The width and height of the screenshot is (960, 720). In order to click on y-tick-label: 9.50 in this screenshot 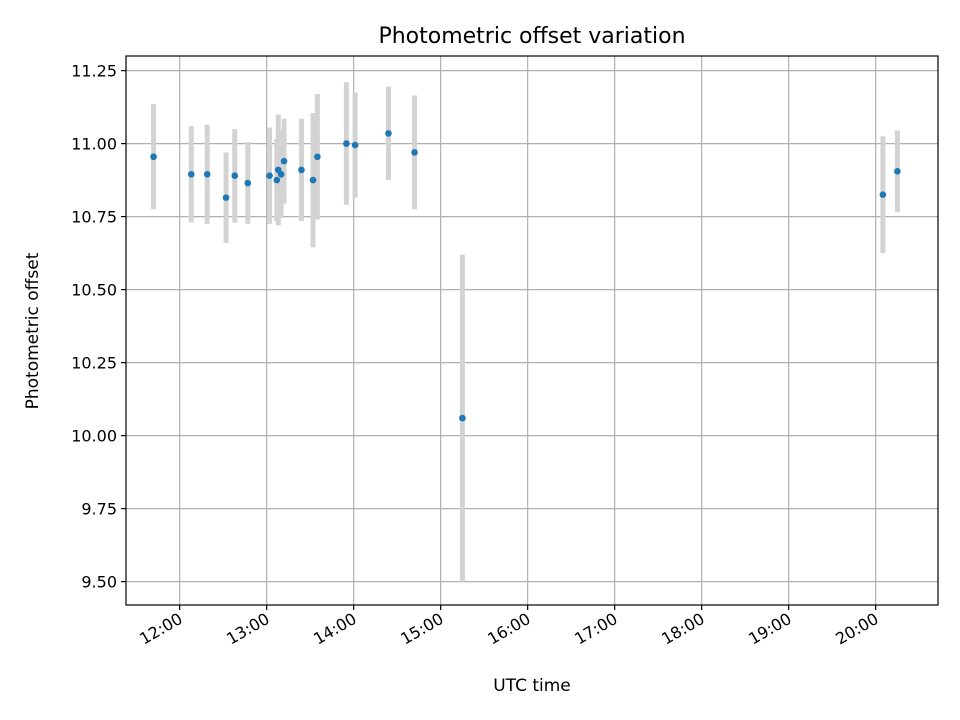, I will do `click(99, 582)`.